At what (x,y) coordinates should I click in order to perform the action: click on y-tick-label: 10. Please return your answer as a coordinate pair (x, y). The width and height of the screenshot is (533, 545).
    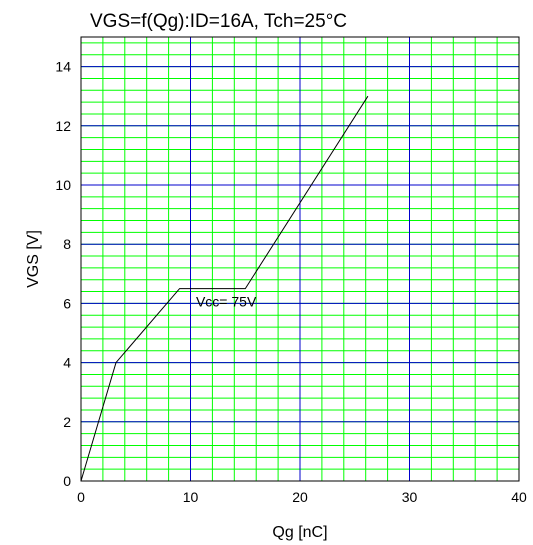
    Looking at the image, I should click on (63, 185).